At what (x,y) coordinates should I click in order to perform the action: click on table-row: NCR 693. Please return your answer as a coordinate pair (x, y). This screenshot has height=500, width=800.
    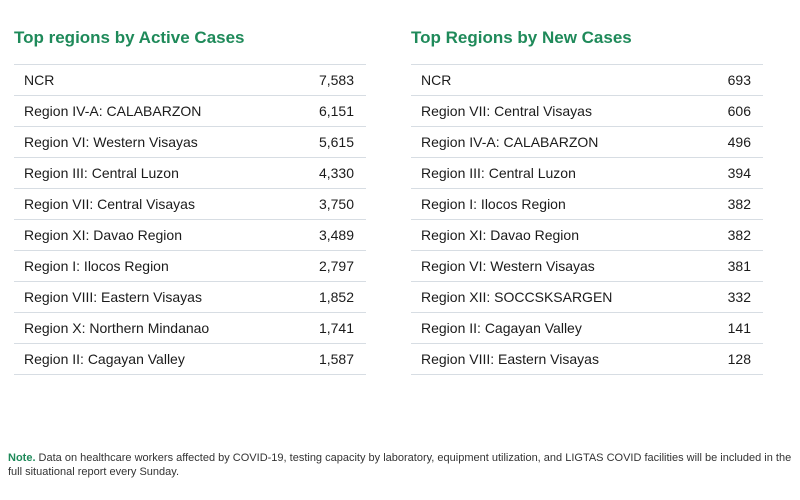
    Looking at the image, I should click on (587, 80).